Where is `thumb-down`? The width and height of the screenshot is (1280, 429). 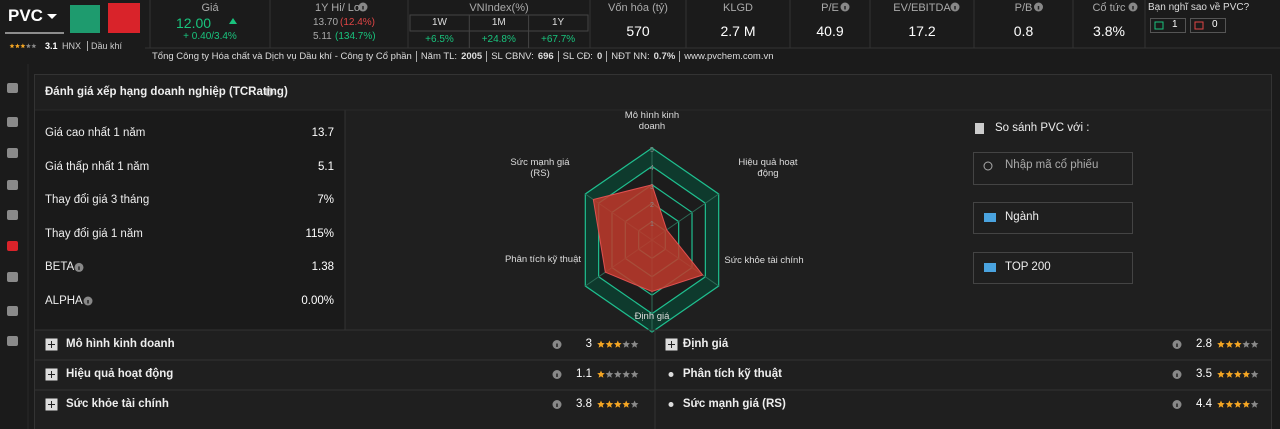
thumb-down is located at coordinates (1199, 25).